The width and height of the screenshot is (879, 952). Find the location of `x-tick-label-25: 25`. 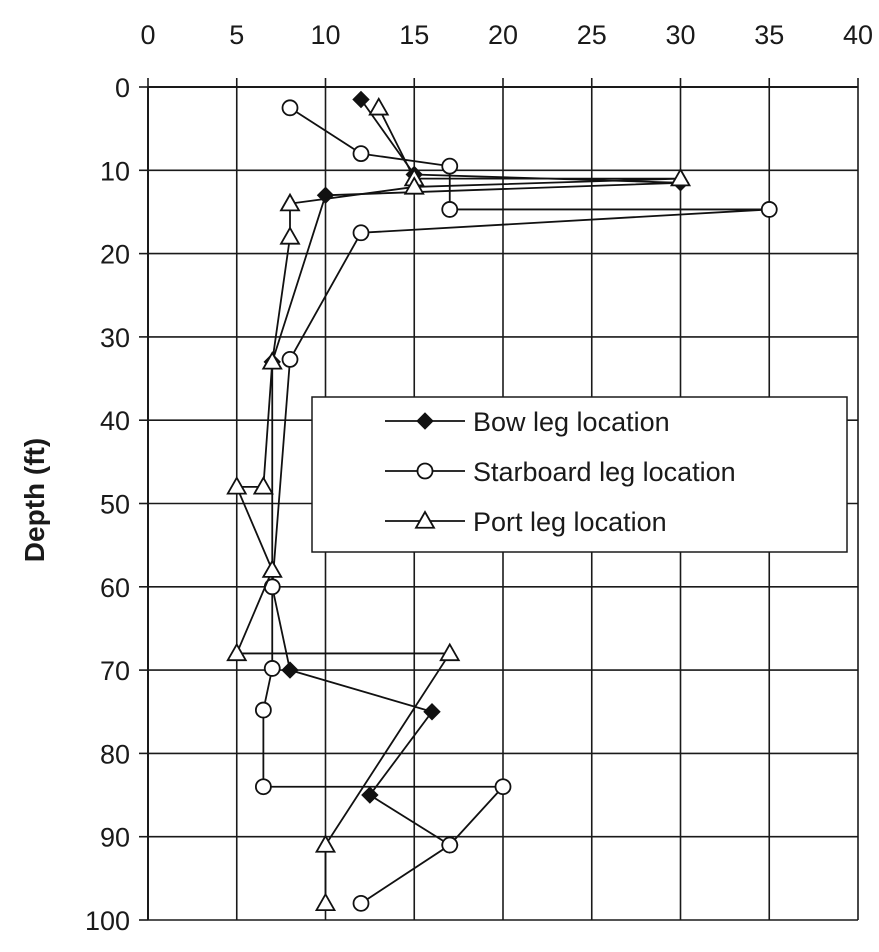

x-tick-label-25: 25 is located at coordinates (592, 35).